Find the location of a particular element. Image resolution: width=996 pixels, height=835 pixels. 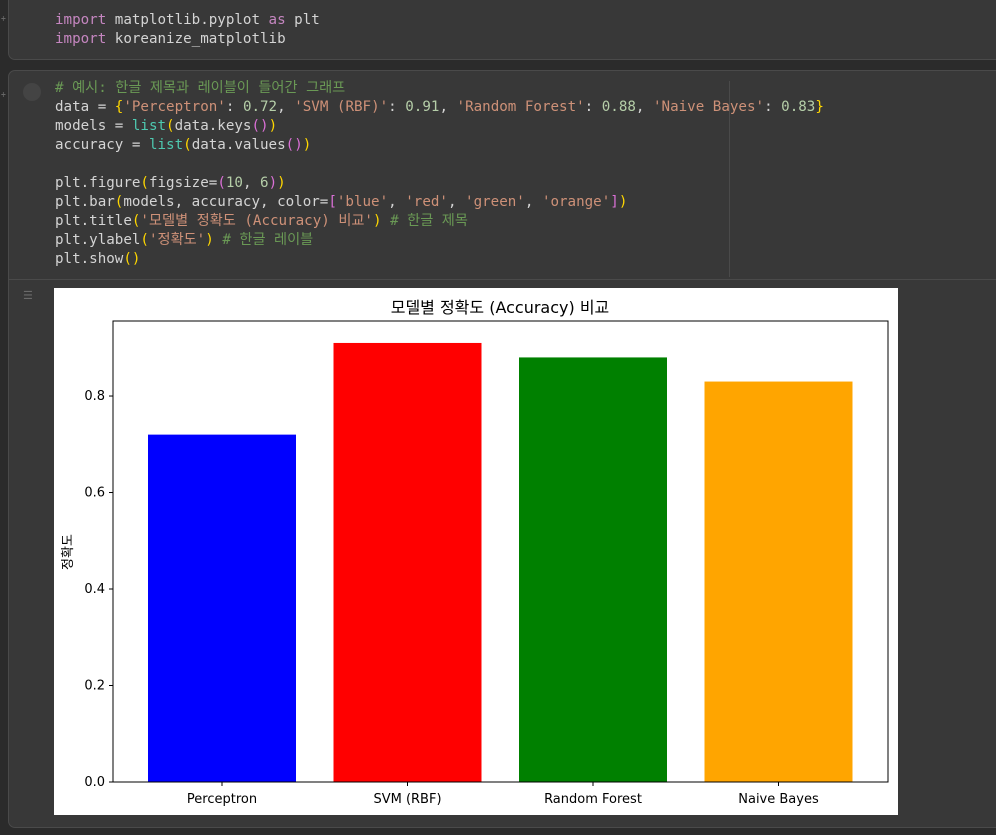

code-token: accuracy = is located at coordinates (102, 145).